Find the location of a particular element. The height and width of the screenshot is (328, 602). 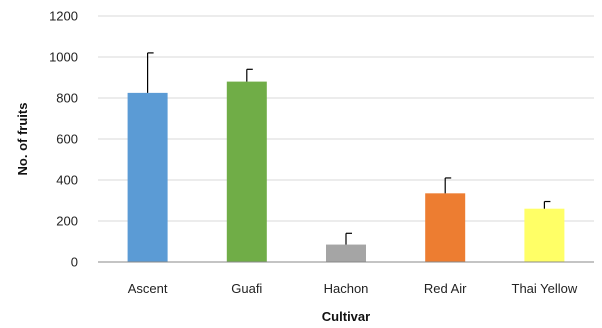

y-tick-label: 0 is located at coordinates (74, 262).